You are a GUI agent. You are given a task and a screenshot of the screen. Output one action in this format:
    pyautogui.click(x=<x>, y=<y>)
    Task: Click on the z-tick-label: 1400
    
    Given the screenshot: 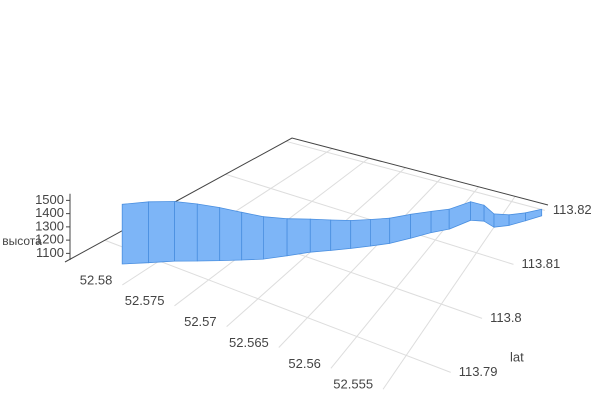 What is the action you would take?
    pyautogui.click(x=49, y=212)
    